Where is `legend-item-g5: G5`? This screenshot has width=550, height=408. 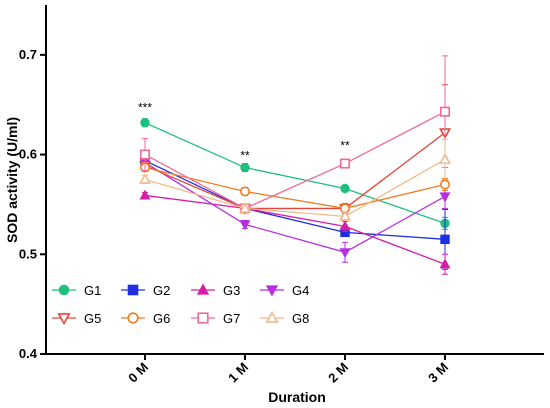 legend-item-g5: G5 is located at coordinates (76, 318).